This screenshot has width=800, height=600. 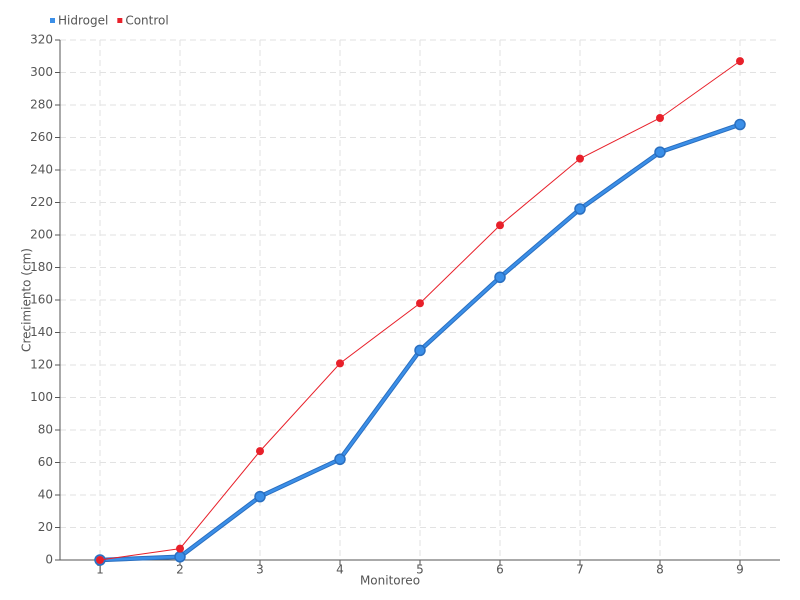 What do you see at coordinates (41, 267) in the screenshot?
I see `y-tick-label: 180` at bounding box center [41, 267].